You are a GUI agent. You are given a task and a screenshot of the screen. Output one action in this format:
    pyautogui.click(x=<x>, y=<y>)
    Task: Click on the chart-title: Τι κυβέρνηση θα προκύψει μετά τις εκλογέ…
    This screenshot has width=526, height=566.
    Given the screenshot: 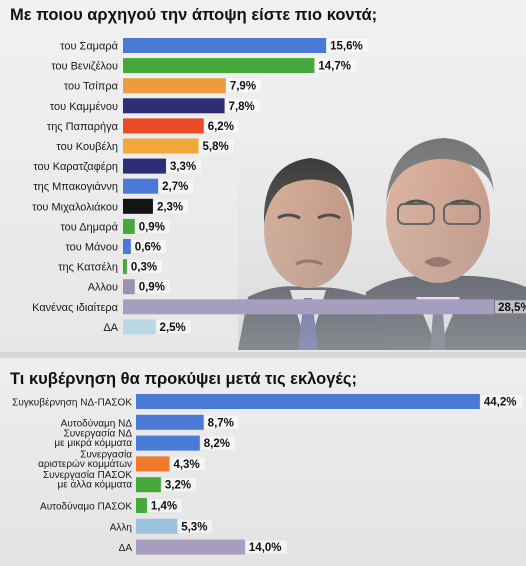 What is the action you would take?
    pyautogui.click(x=183, y=379)
    